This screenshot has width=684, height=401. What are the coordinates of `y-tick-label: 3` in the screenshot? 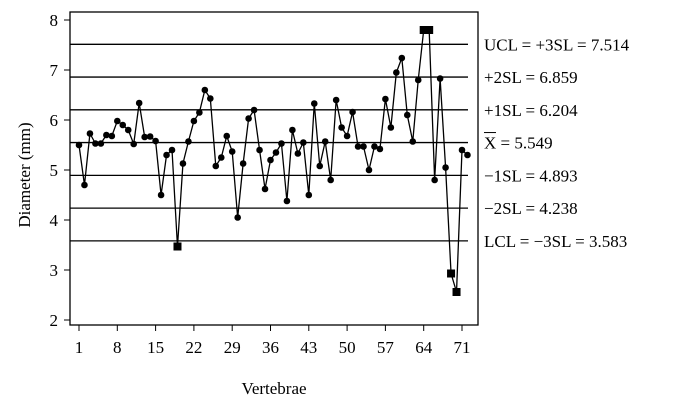 It's located at (54, 270).